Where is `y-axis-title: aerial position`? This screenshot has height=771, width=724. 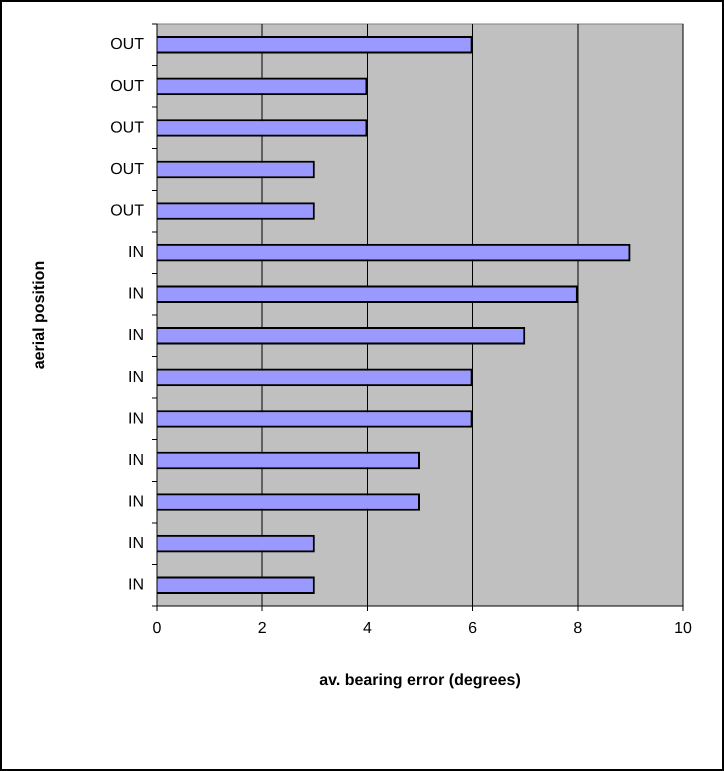 y-axis-title: aerial position is located at coordinates (39, 315).